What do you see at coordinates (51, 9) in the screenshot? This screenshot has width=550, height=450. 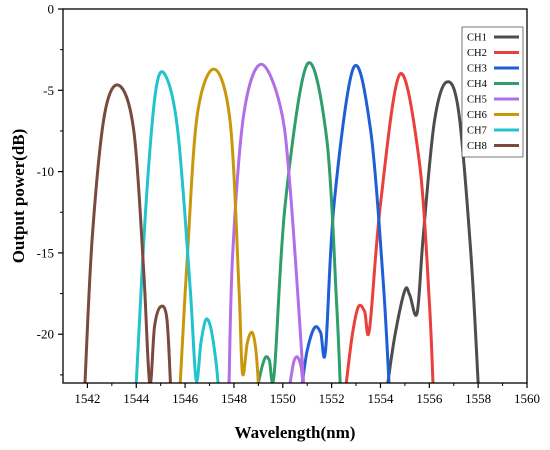 I see `y-tick-label: 0` at bounding box center [51, 9].